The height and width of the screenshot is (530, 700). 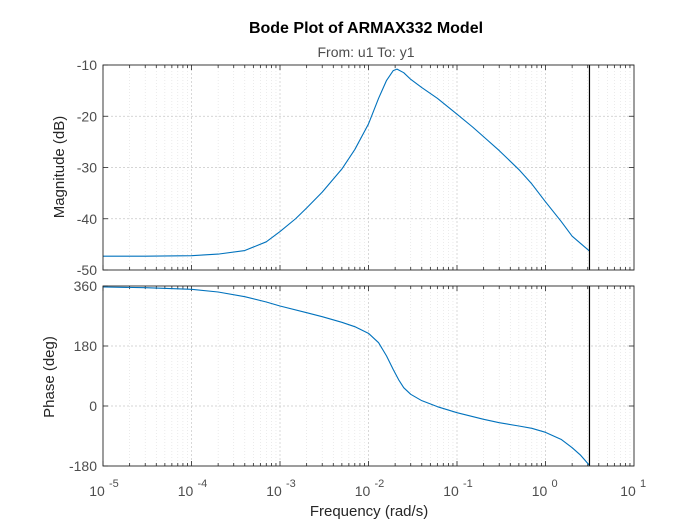 What do you see at coordinates (59, 167) in the screenshot?
I see `magnitude-axis-label: Magnitude (dB)` at bounding box center [59, 167].